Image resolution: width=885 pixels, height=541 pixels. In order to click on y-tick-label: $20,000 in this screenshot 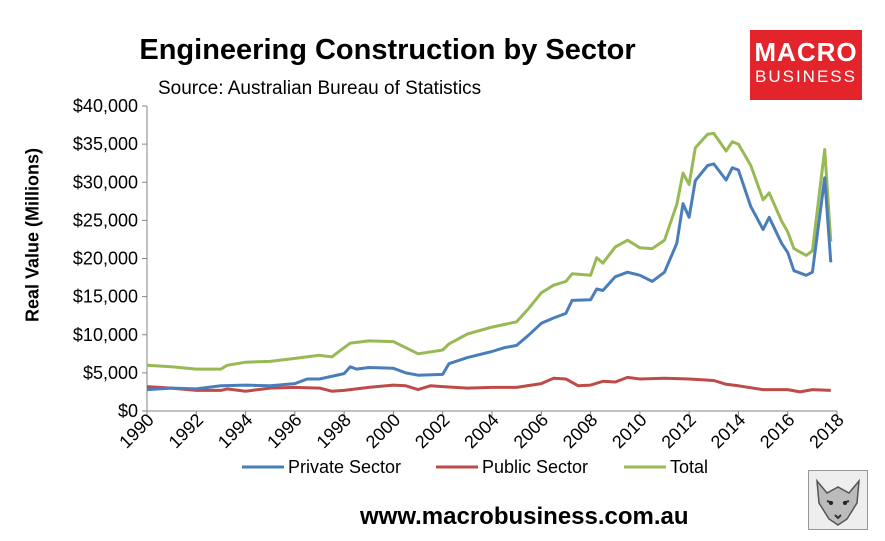, I will do `click(105, 259)`.